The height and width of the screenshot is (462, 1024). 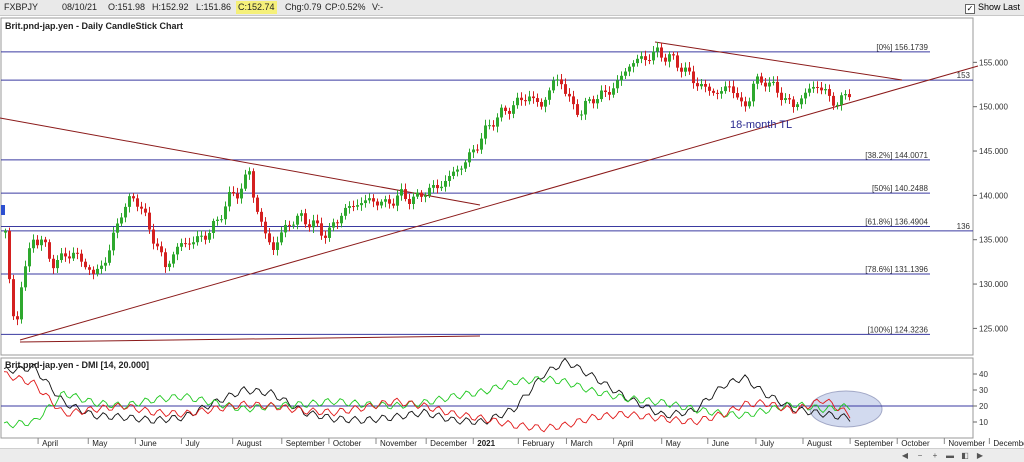 I want to click on zoom-out-icon: −, so click(x=920, y=455).